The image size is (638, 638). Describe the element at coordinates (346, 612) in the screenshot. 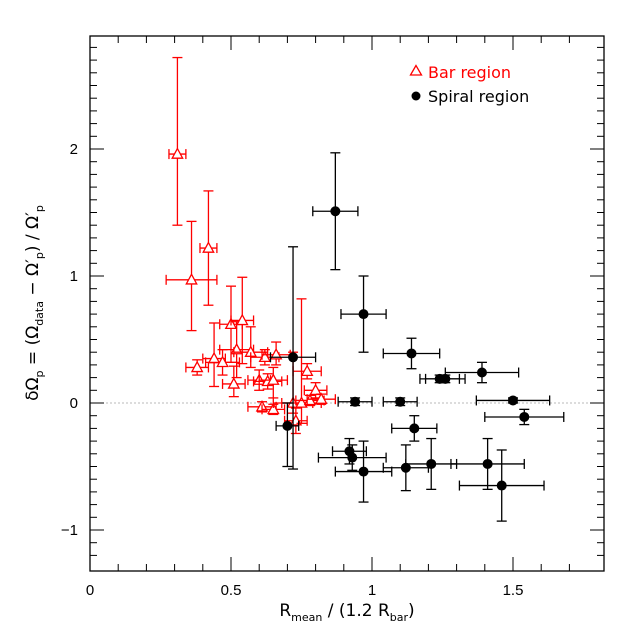

I see `x-axis-label: Rmean / (1.2 Rbar)` at that location.